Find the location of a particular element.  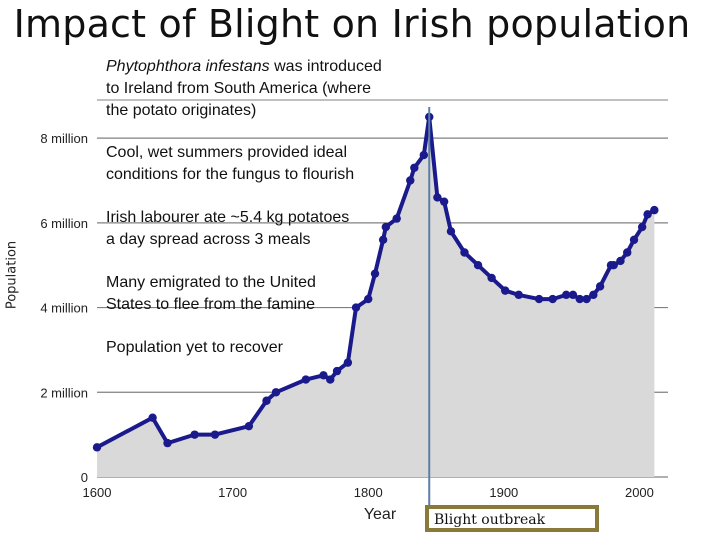

y-tick-label: 2 million is located at coordinates (64, 392).